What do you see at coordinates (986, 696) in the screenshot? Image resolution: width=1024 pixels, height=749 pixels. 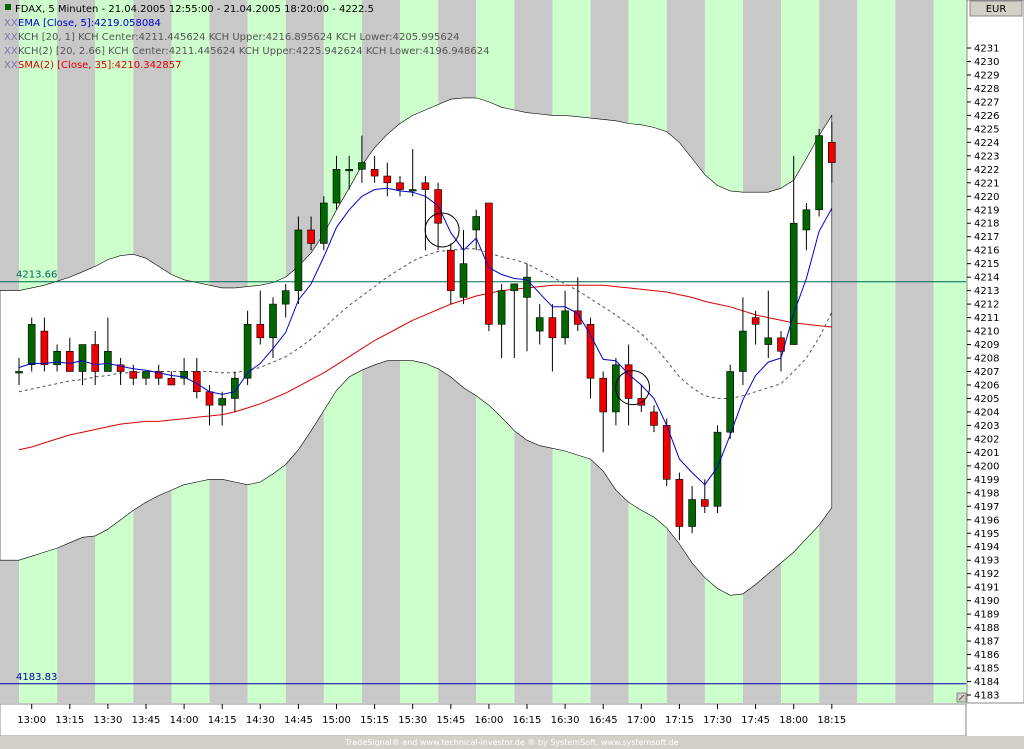 I see `y-tick-label: 4183` at bounding box center [986, 696].